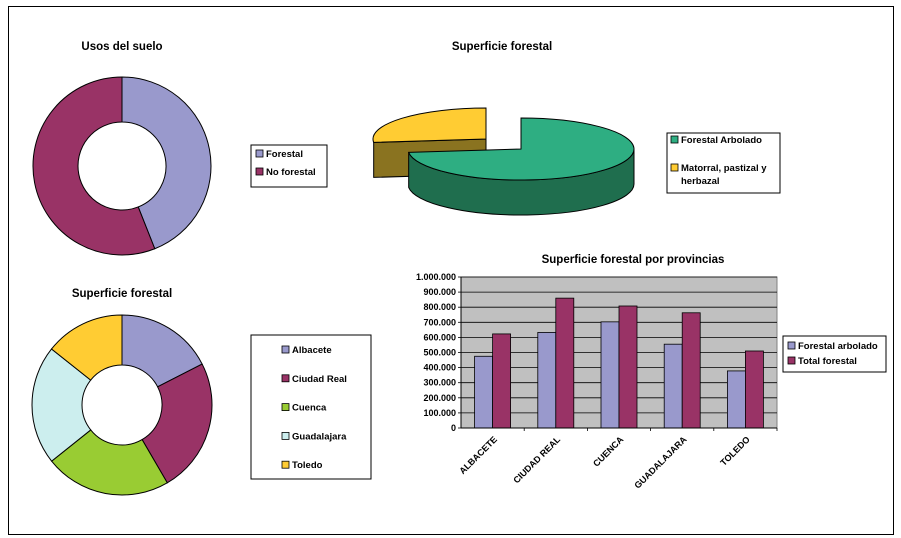 Image resolution: width=901 pixels, height=538 pixels. I want to click on legend-items: Forestal arbolado Total forestal, so click(832, 354).